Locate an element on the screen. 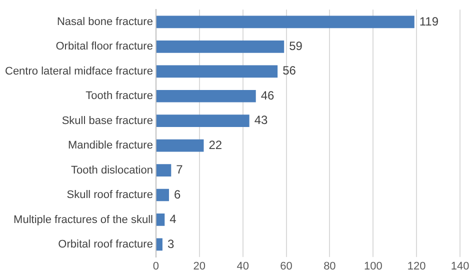  x-tick-label: 140 is located at coordinates (460, 266).